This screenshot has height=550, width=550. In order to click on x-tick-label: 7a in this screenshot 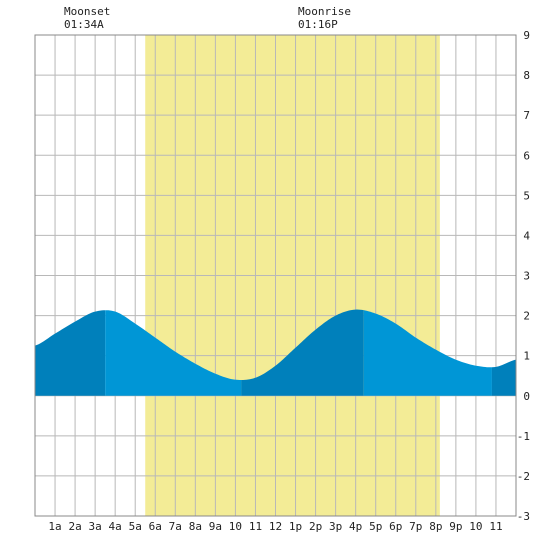, I will do `click(175, 526)`.